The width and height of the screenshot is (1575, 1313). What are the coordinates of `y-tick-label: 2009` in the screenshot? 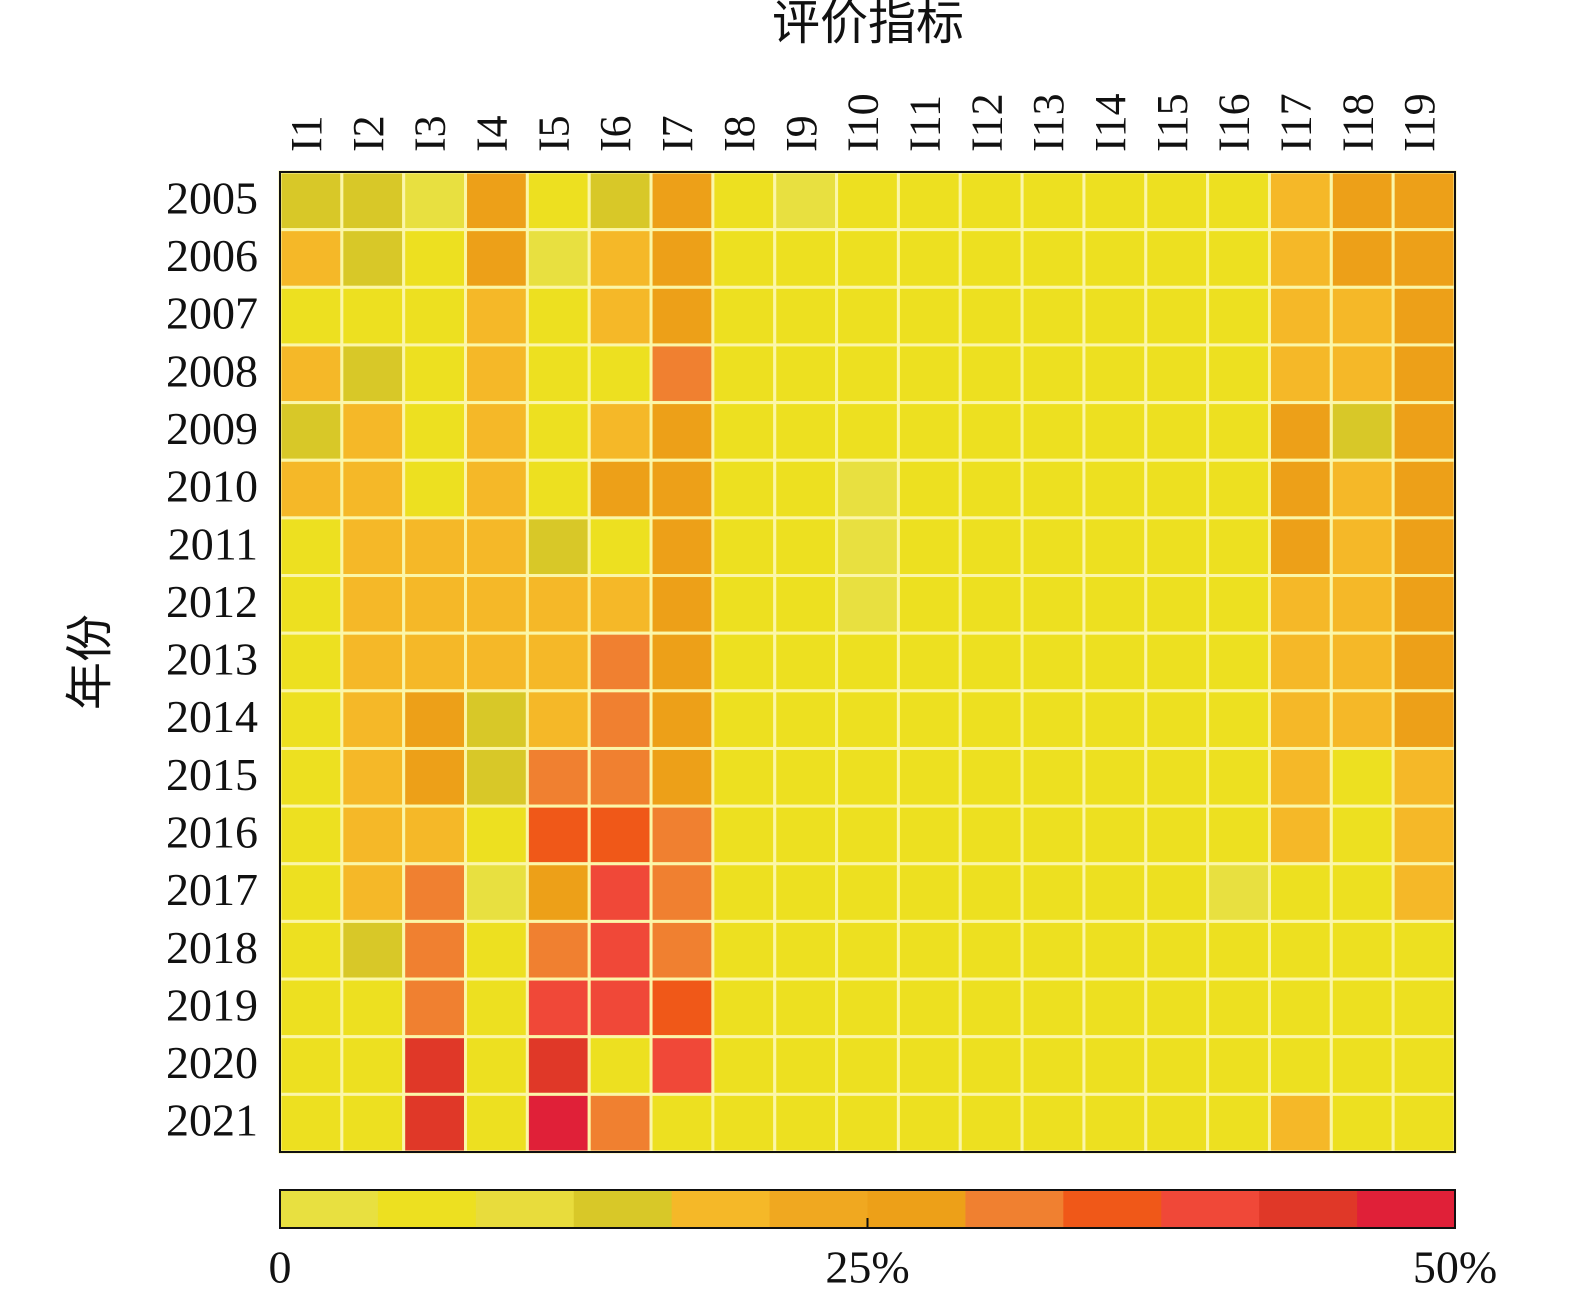 It's located at (212, 428).